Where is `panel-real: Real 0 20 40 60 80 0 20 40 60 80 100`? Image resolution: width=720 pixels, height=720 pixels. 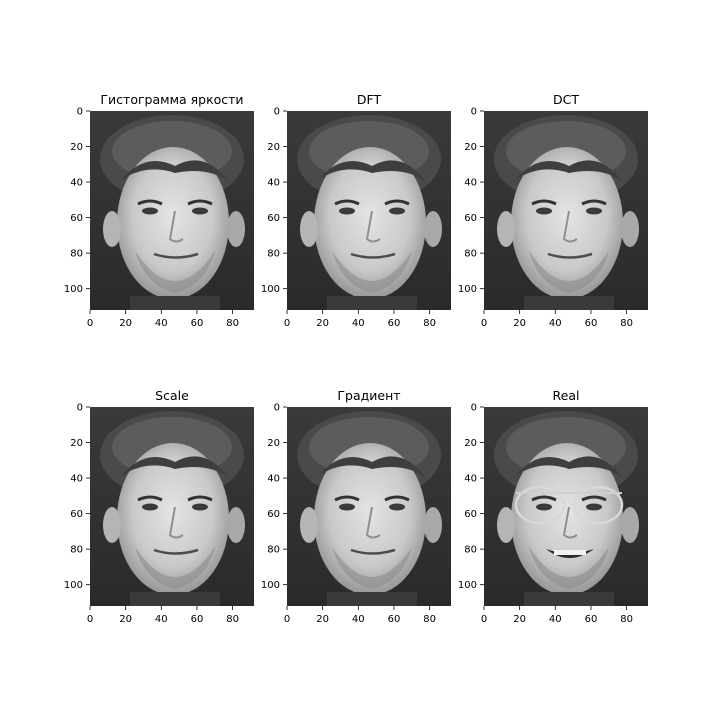
panel-real: Real 0 20 40 60 80 0 20 40 60 80 100 is located at coordinates (553, 506).